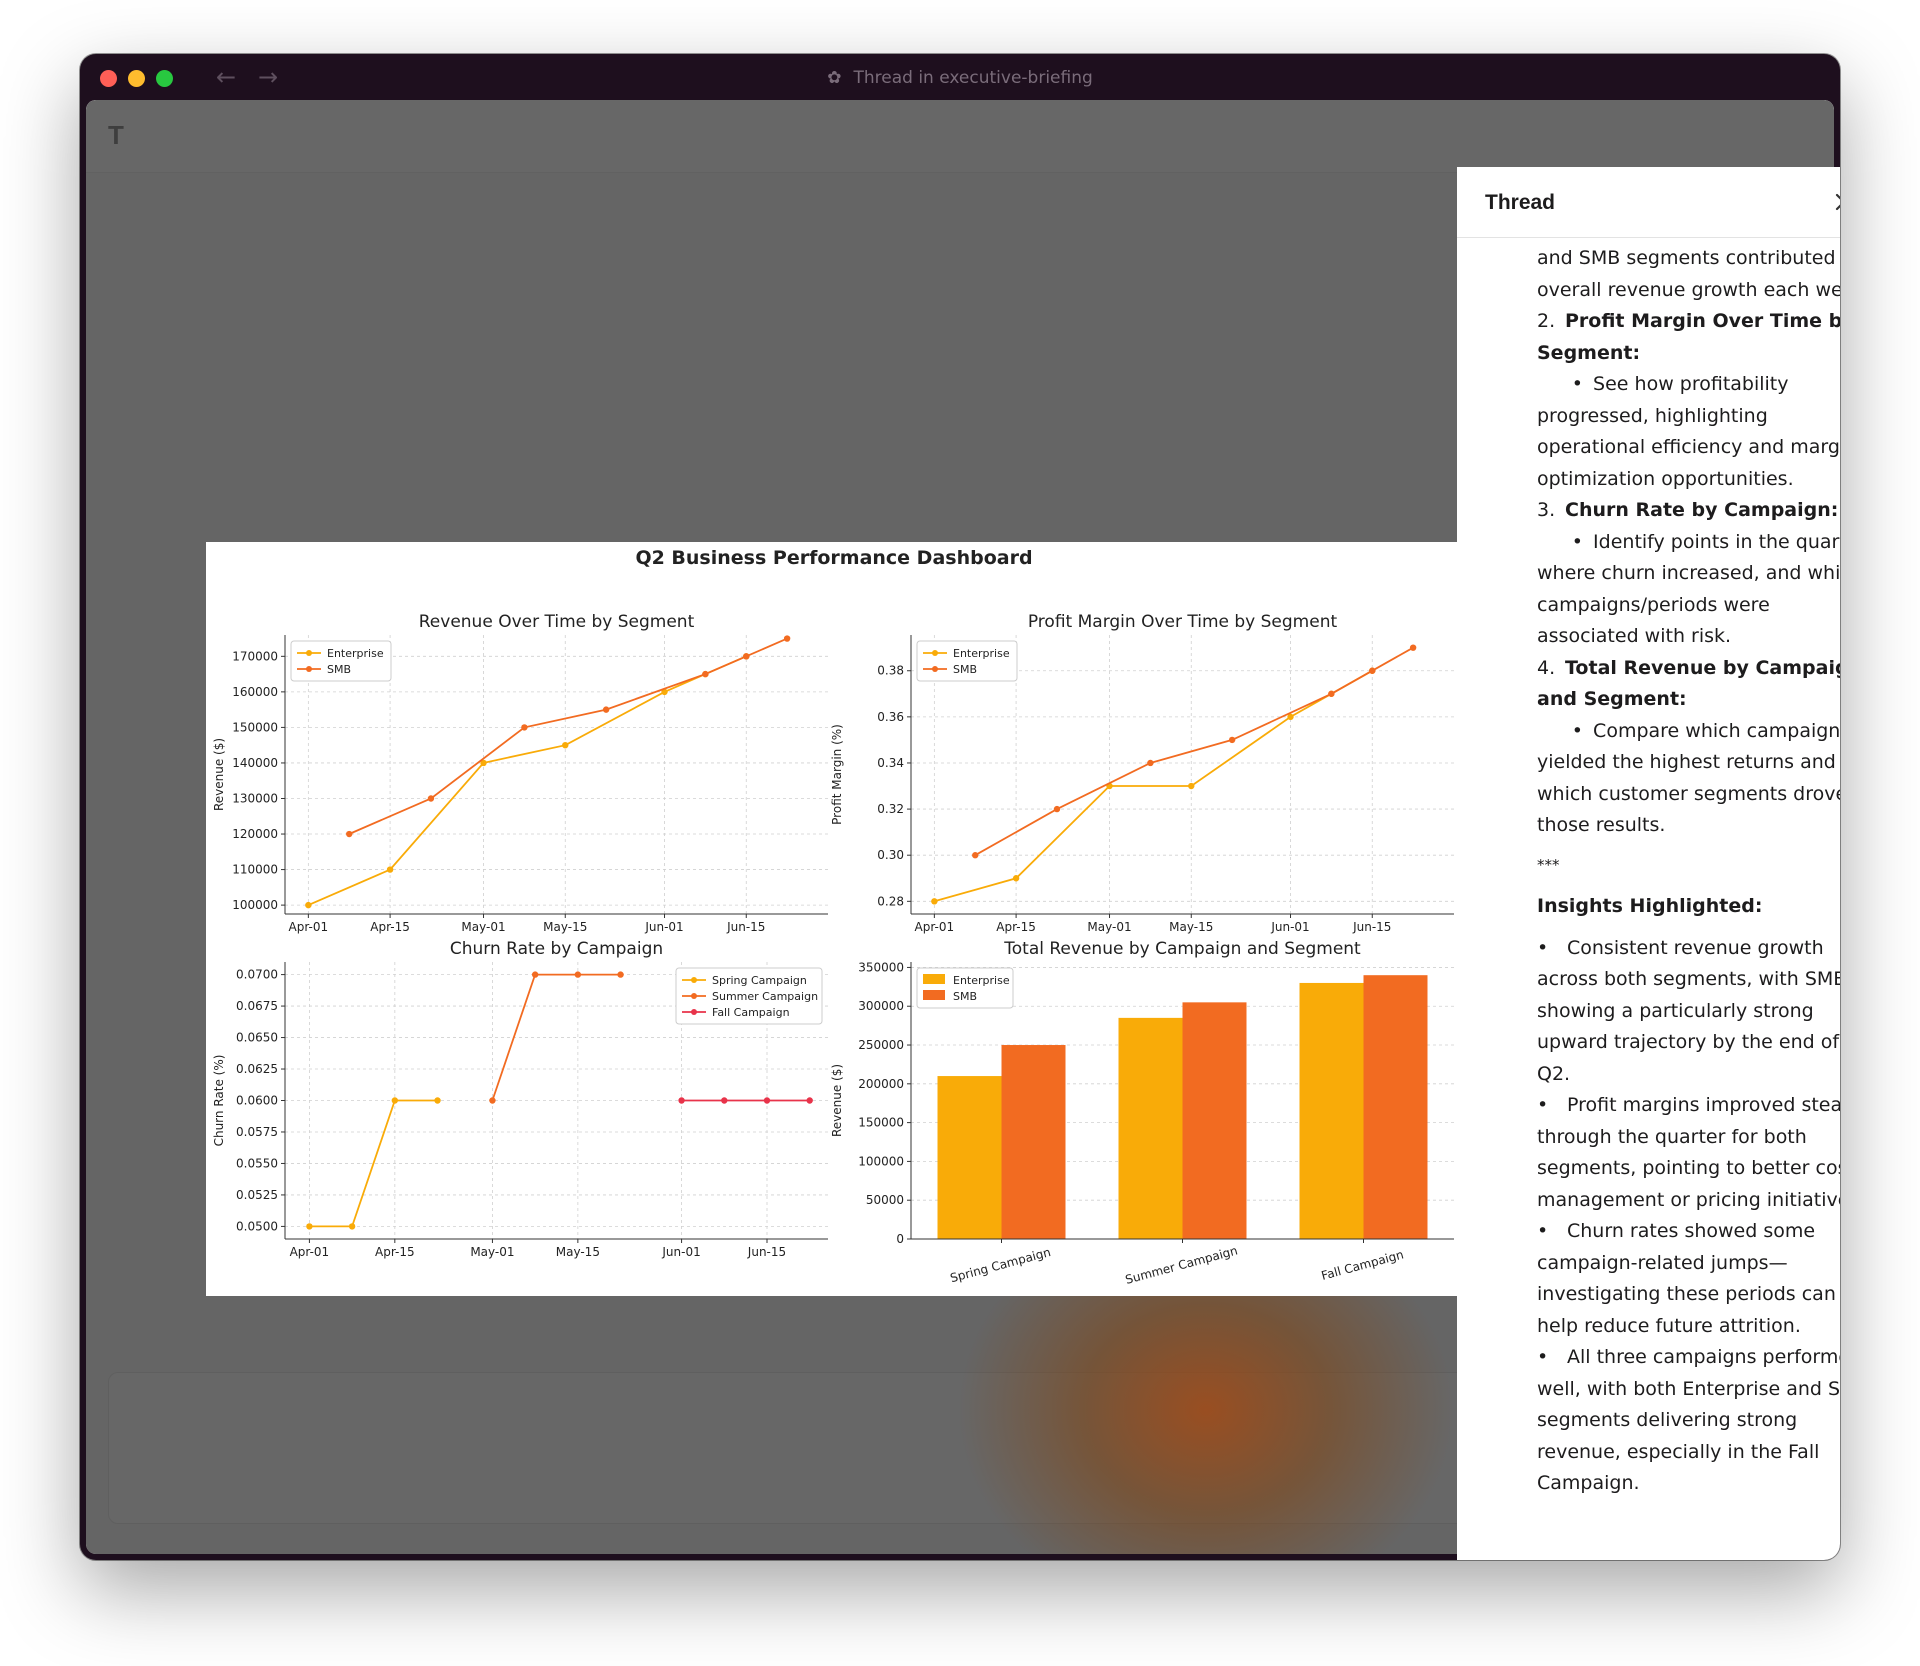 The height and width of the screenshot is (1666, 1920). Describe the element at coordinates (578, 1252) in the screenshot. I see `x-tick-label: May-15` at that location.